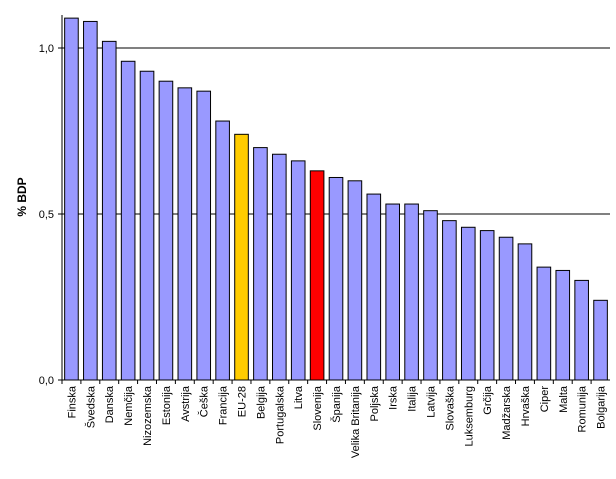 This screenshot has height=479, width=616. I want to click on x-tick-label: Češka, so click(204, 401).